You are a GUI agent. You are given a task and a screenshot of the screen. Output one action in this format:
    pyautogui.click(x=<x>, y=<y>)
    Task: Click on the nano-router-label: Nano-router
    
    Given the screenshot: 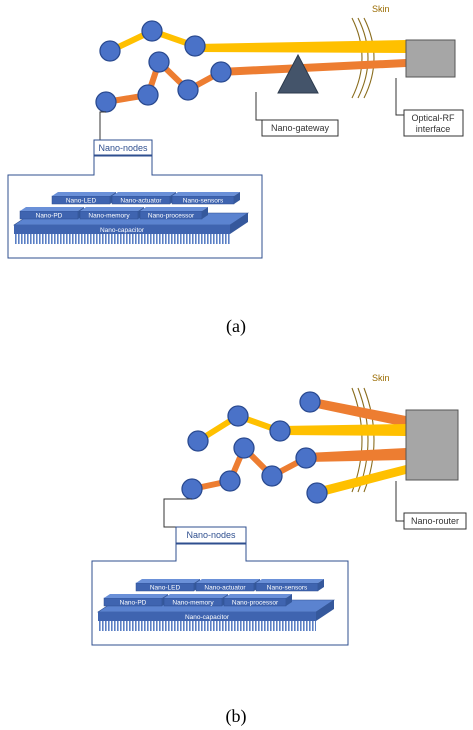 What is the action you would take?
    pyautogui.click(x=435, y=521)
    